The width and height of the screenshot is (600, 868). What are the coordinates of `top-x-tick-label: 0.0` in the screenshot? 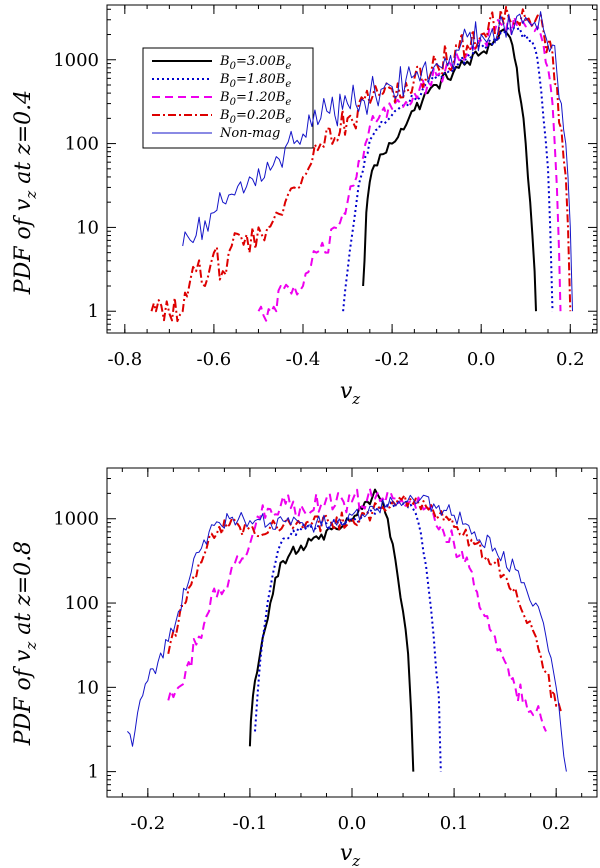 It's located at (481, 359).